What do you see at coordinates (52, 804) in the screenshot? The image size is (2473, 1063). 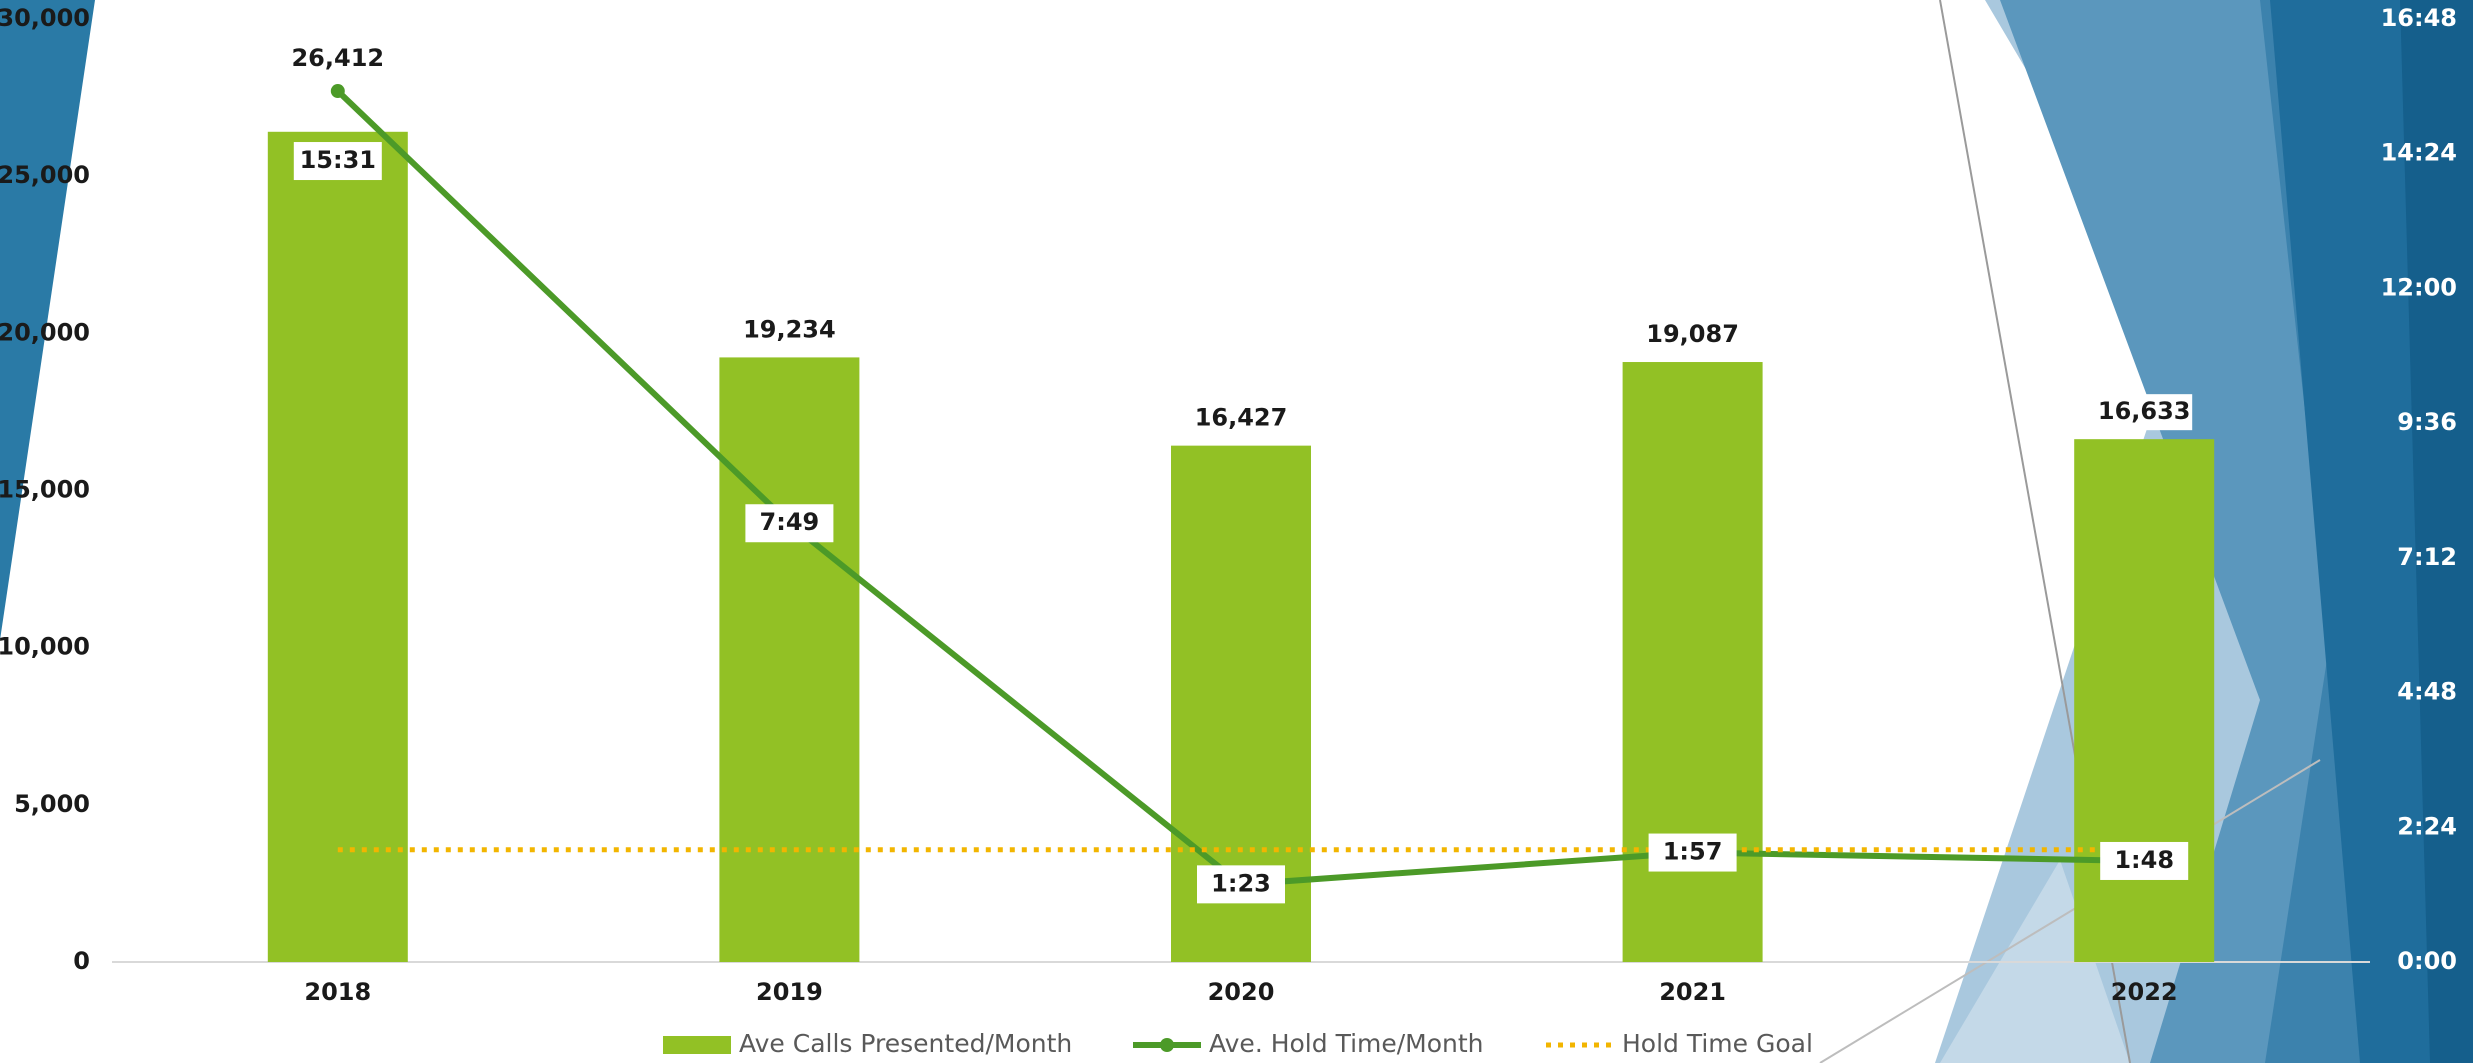 I see `y-tick-label: 5,000` at bounding box center [52, 804].